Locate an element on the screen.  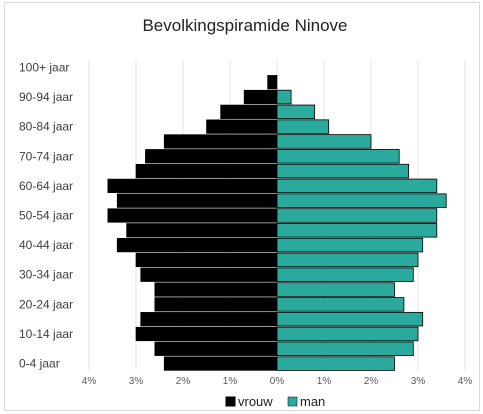
x-tick-label: 0% is located at coordinates (277, 381).